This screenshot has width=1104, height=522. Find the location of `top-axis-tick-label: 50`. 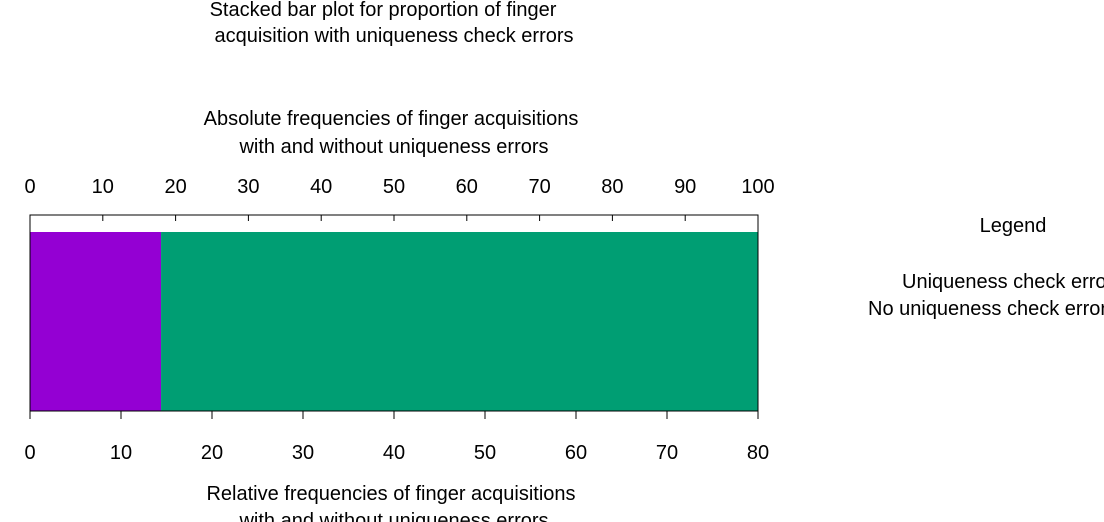

top-axis-tick-label: 50 is located at coordinates (394, 187).